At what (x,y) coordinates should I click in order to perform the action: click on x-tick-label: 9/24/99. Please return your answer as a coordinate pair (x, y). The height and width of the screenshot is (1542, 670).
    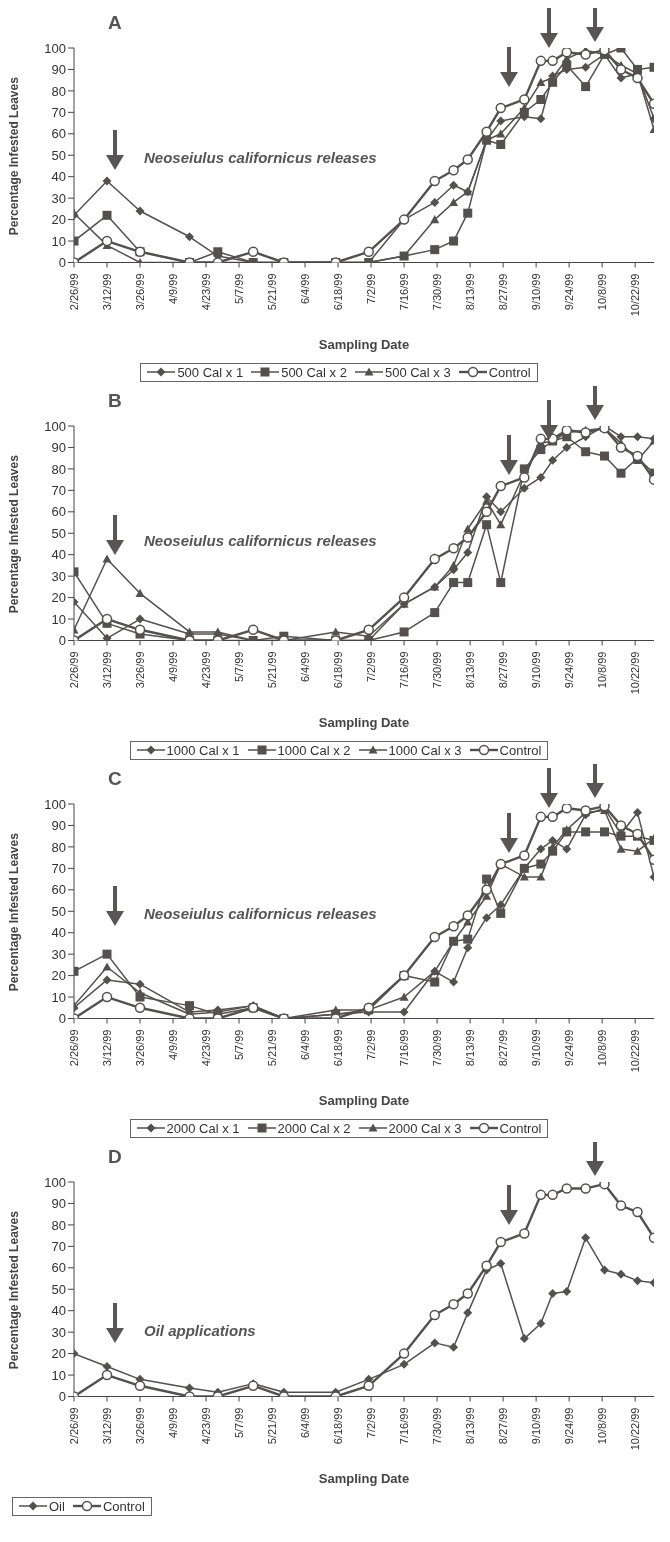
    Looking at the image, I should click on (569, 670).